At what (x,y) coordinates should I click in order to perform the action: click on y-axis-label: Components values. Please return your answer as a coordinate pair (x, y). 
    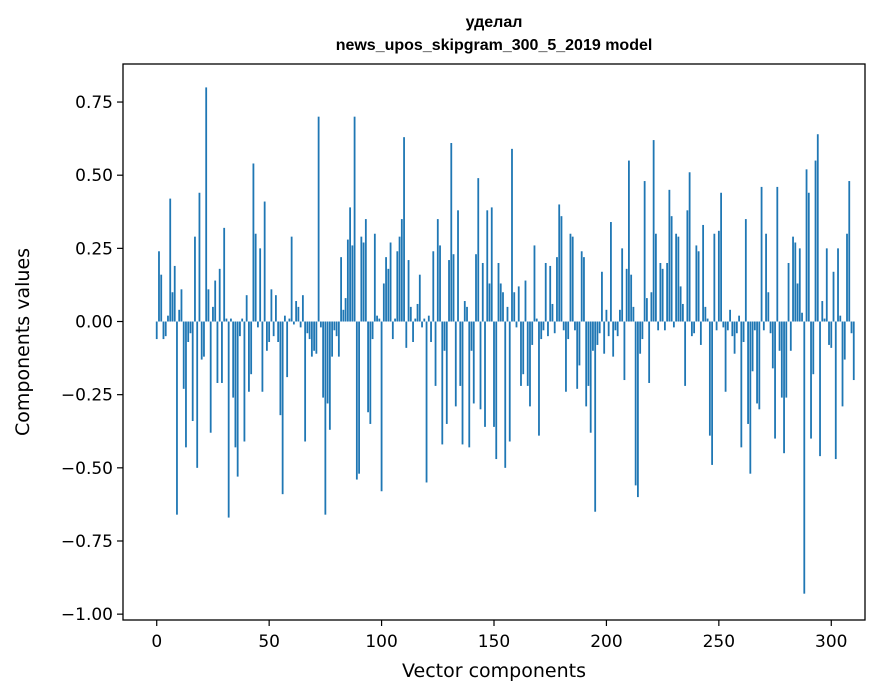
    Looking at the image, I should click on (23, 342).